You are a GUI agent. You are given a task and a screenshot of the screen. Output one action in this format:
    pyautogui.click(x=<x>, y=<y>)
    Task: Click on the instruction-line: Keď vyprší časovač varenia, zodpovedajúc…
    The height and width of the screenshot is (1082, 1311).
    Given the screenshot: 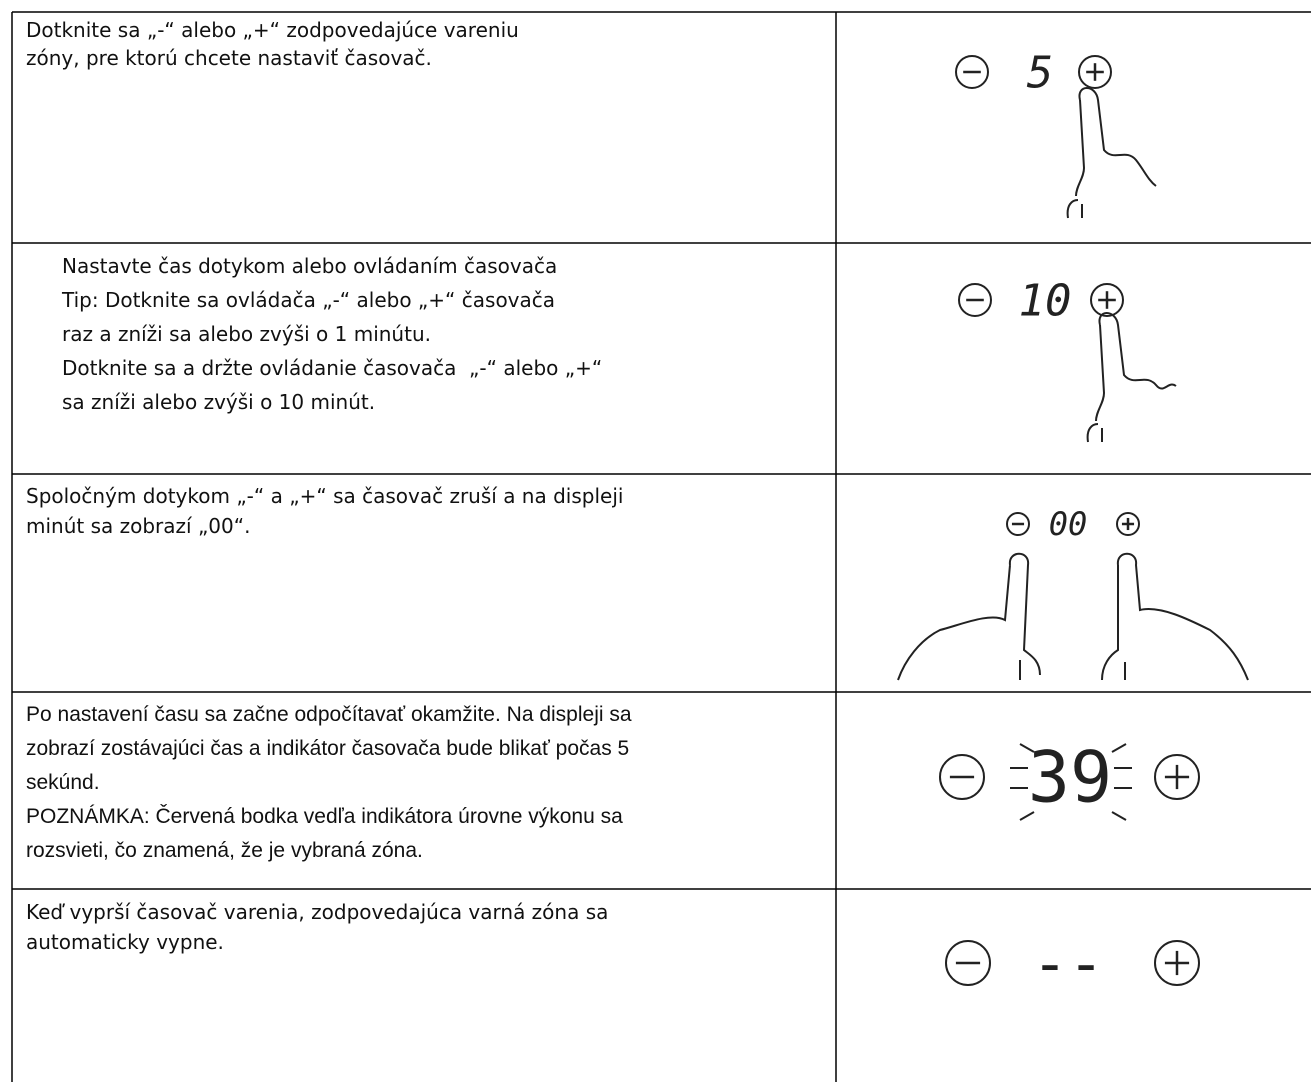 What is the action you would take?
    pyautogui.click(x=317, y=912)
    